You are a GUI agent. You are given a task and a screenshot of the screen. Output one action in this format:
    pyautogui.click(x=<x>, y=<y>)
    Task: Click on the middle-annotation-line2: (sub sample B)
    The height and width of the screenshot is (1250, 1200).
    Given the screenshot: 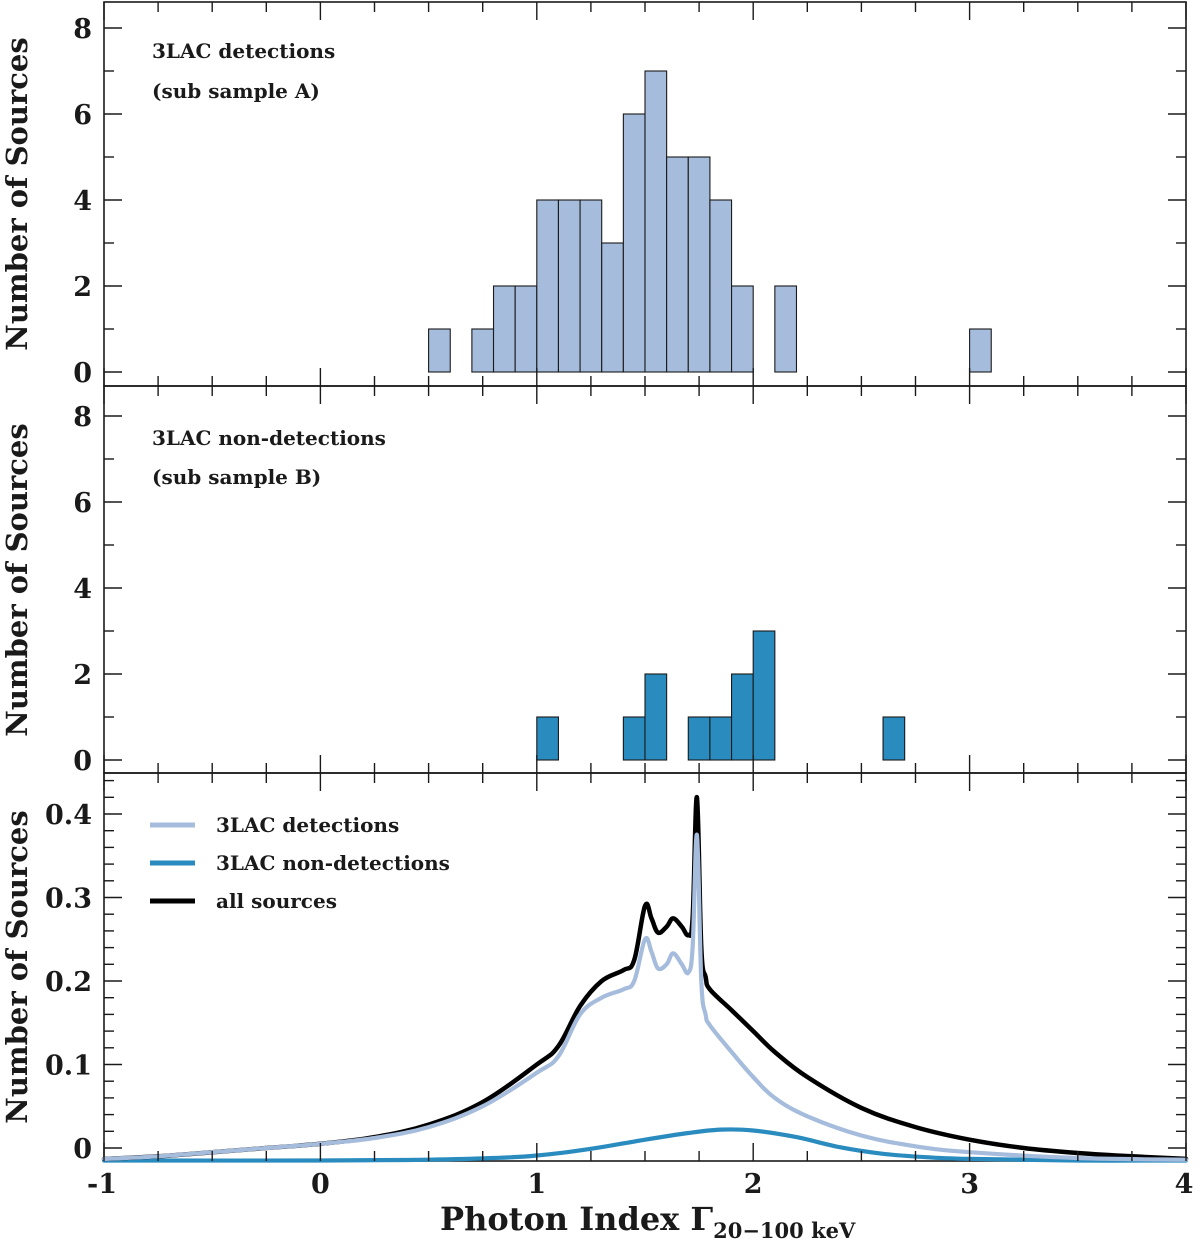 What is the action you would take?
    pyautogui.click(x=236, y=477)
    